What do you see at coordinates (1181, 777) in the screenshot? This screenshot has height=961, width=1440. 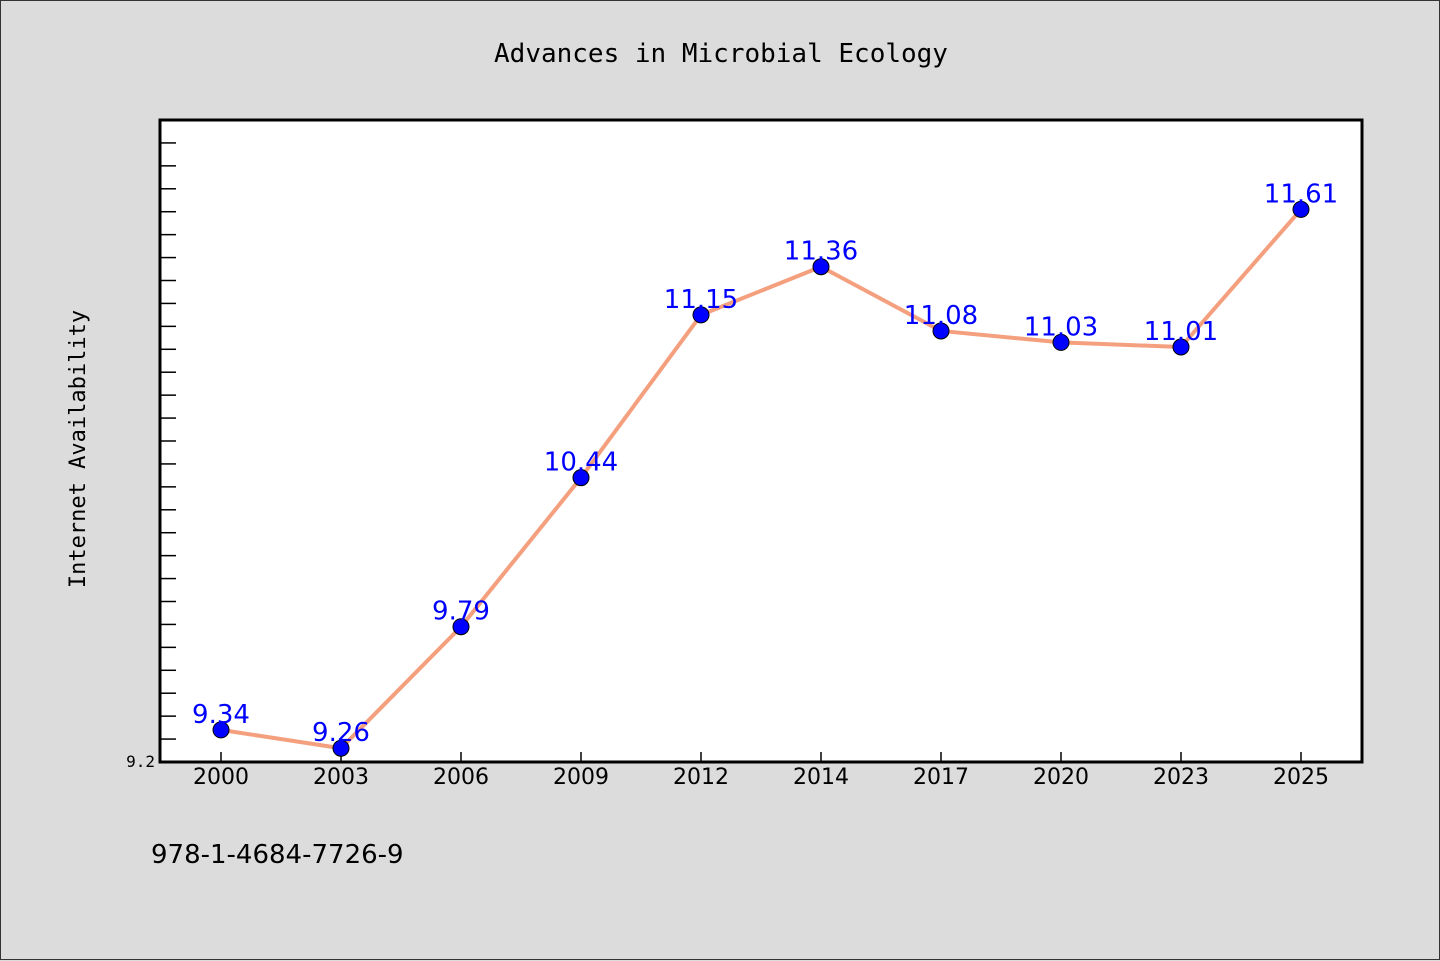 I see `x-tick-label: 2023` at bounding box center [1181, 777].